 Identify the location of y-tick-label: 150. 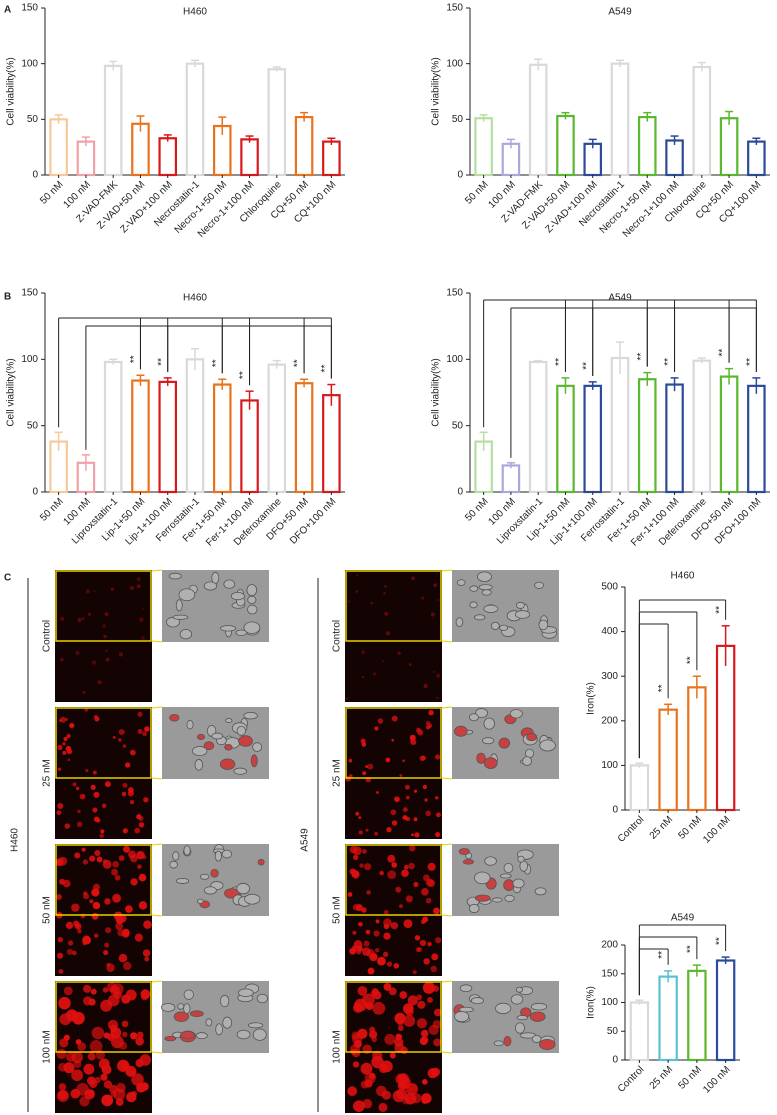
(29, 293).